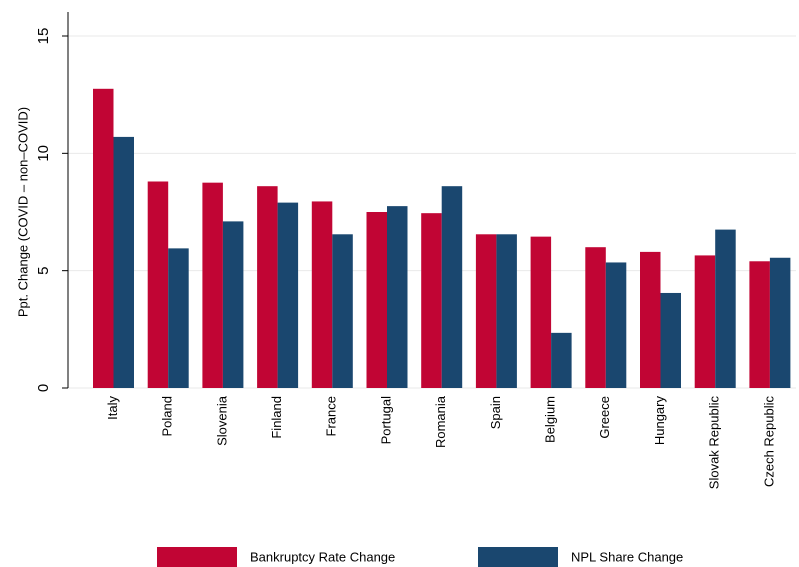 The image size is (799, 567). I want to click on x-tick-label: Poland, so click(167, 416).